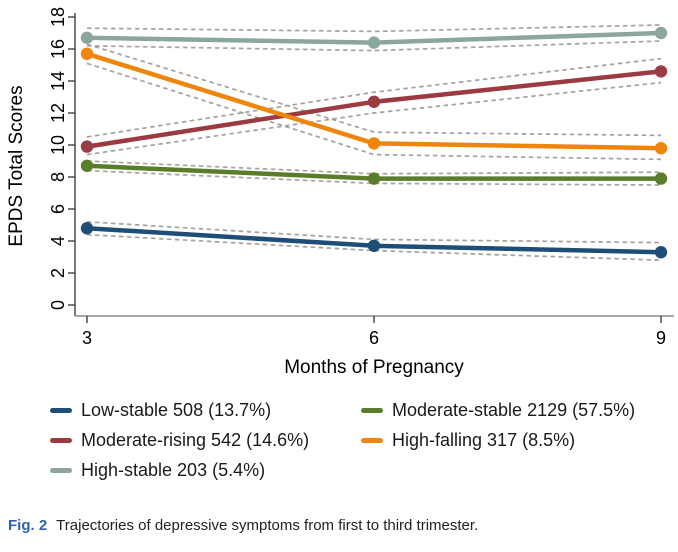 This screenshot has height=552, width=678. Describe the element at coordinates (58, 305) in the screenshot. I see `y-tick-label: 0` at that location.